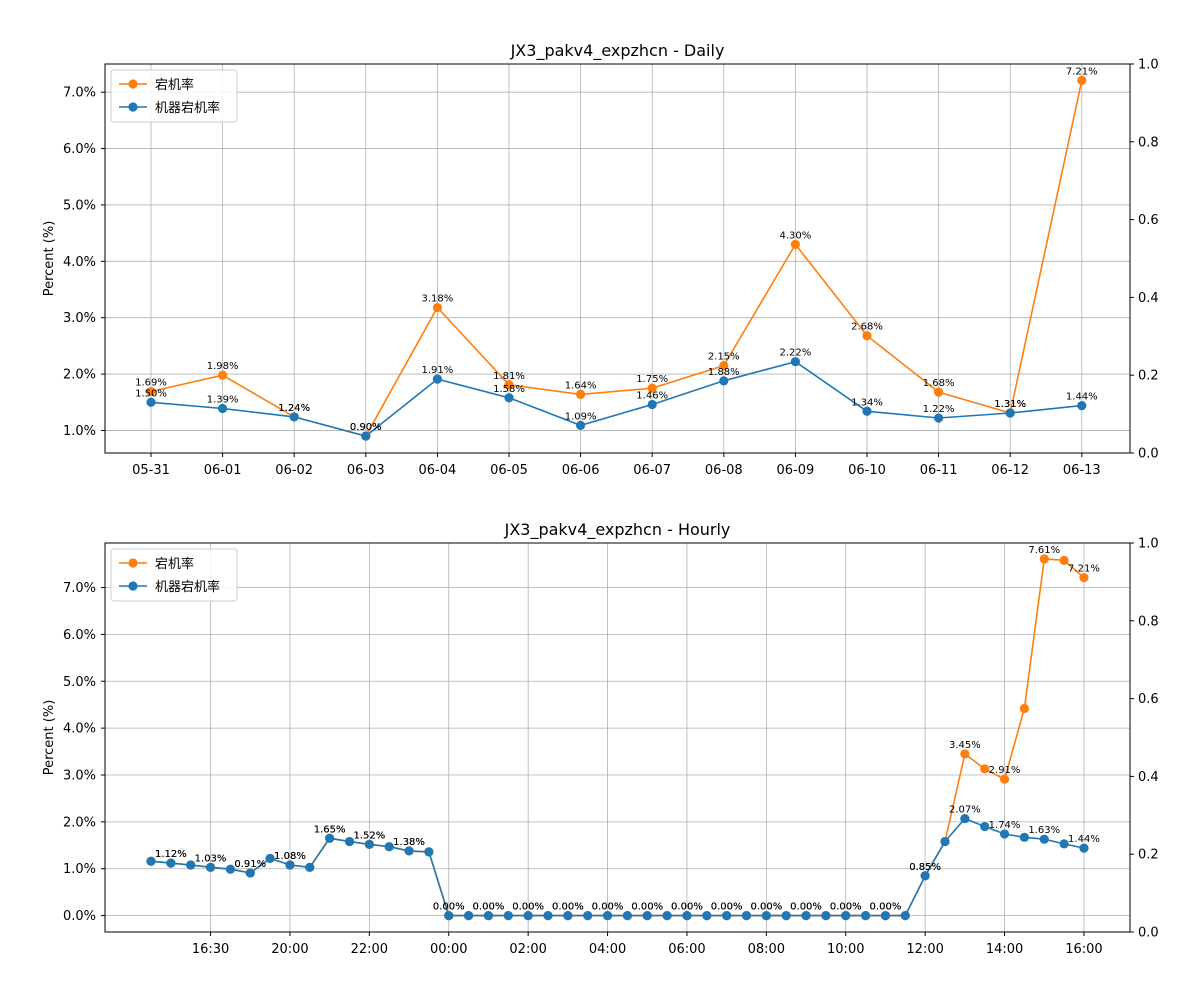 The height and width of the screenshot is (1004, 1200). I want to click on x-tick-label: 20:00, so click(289, 949).